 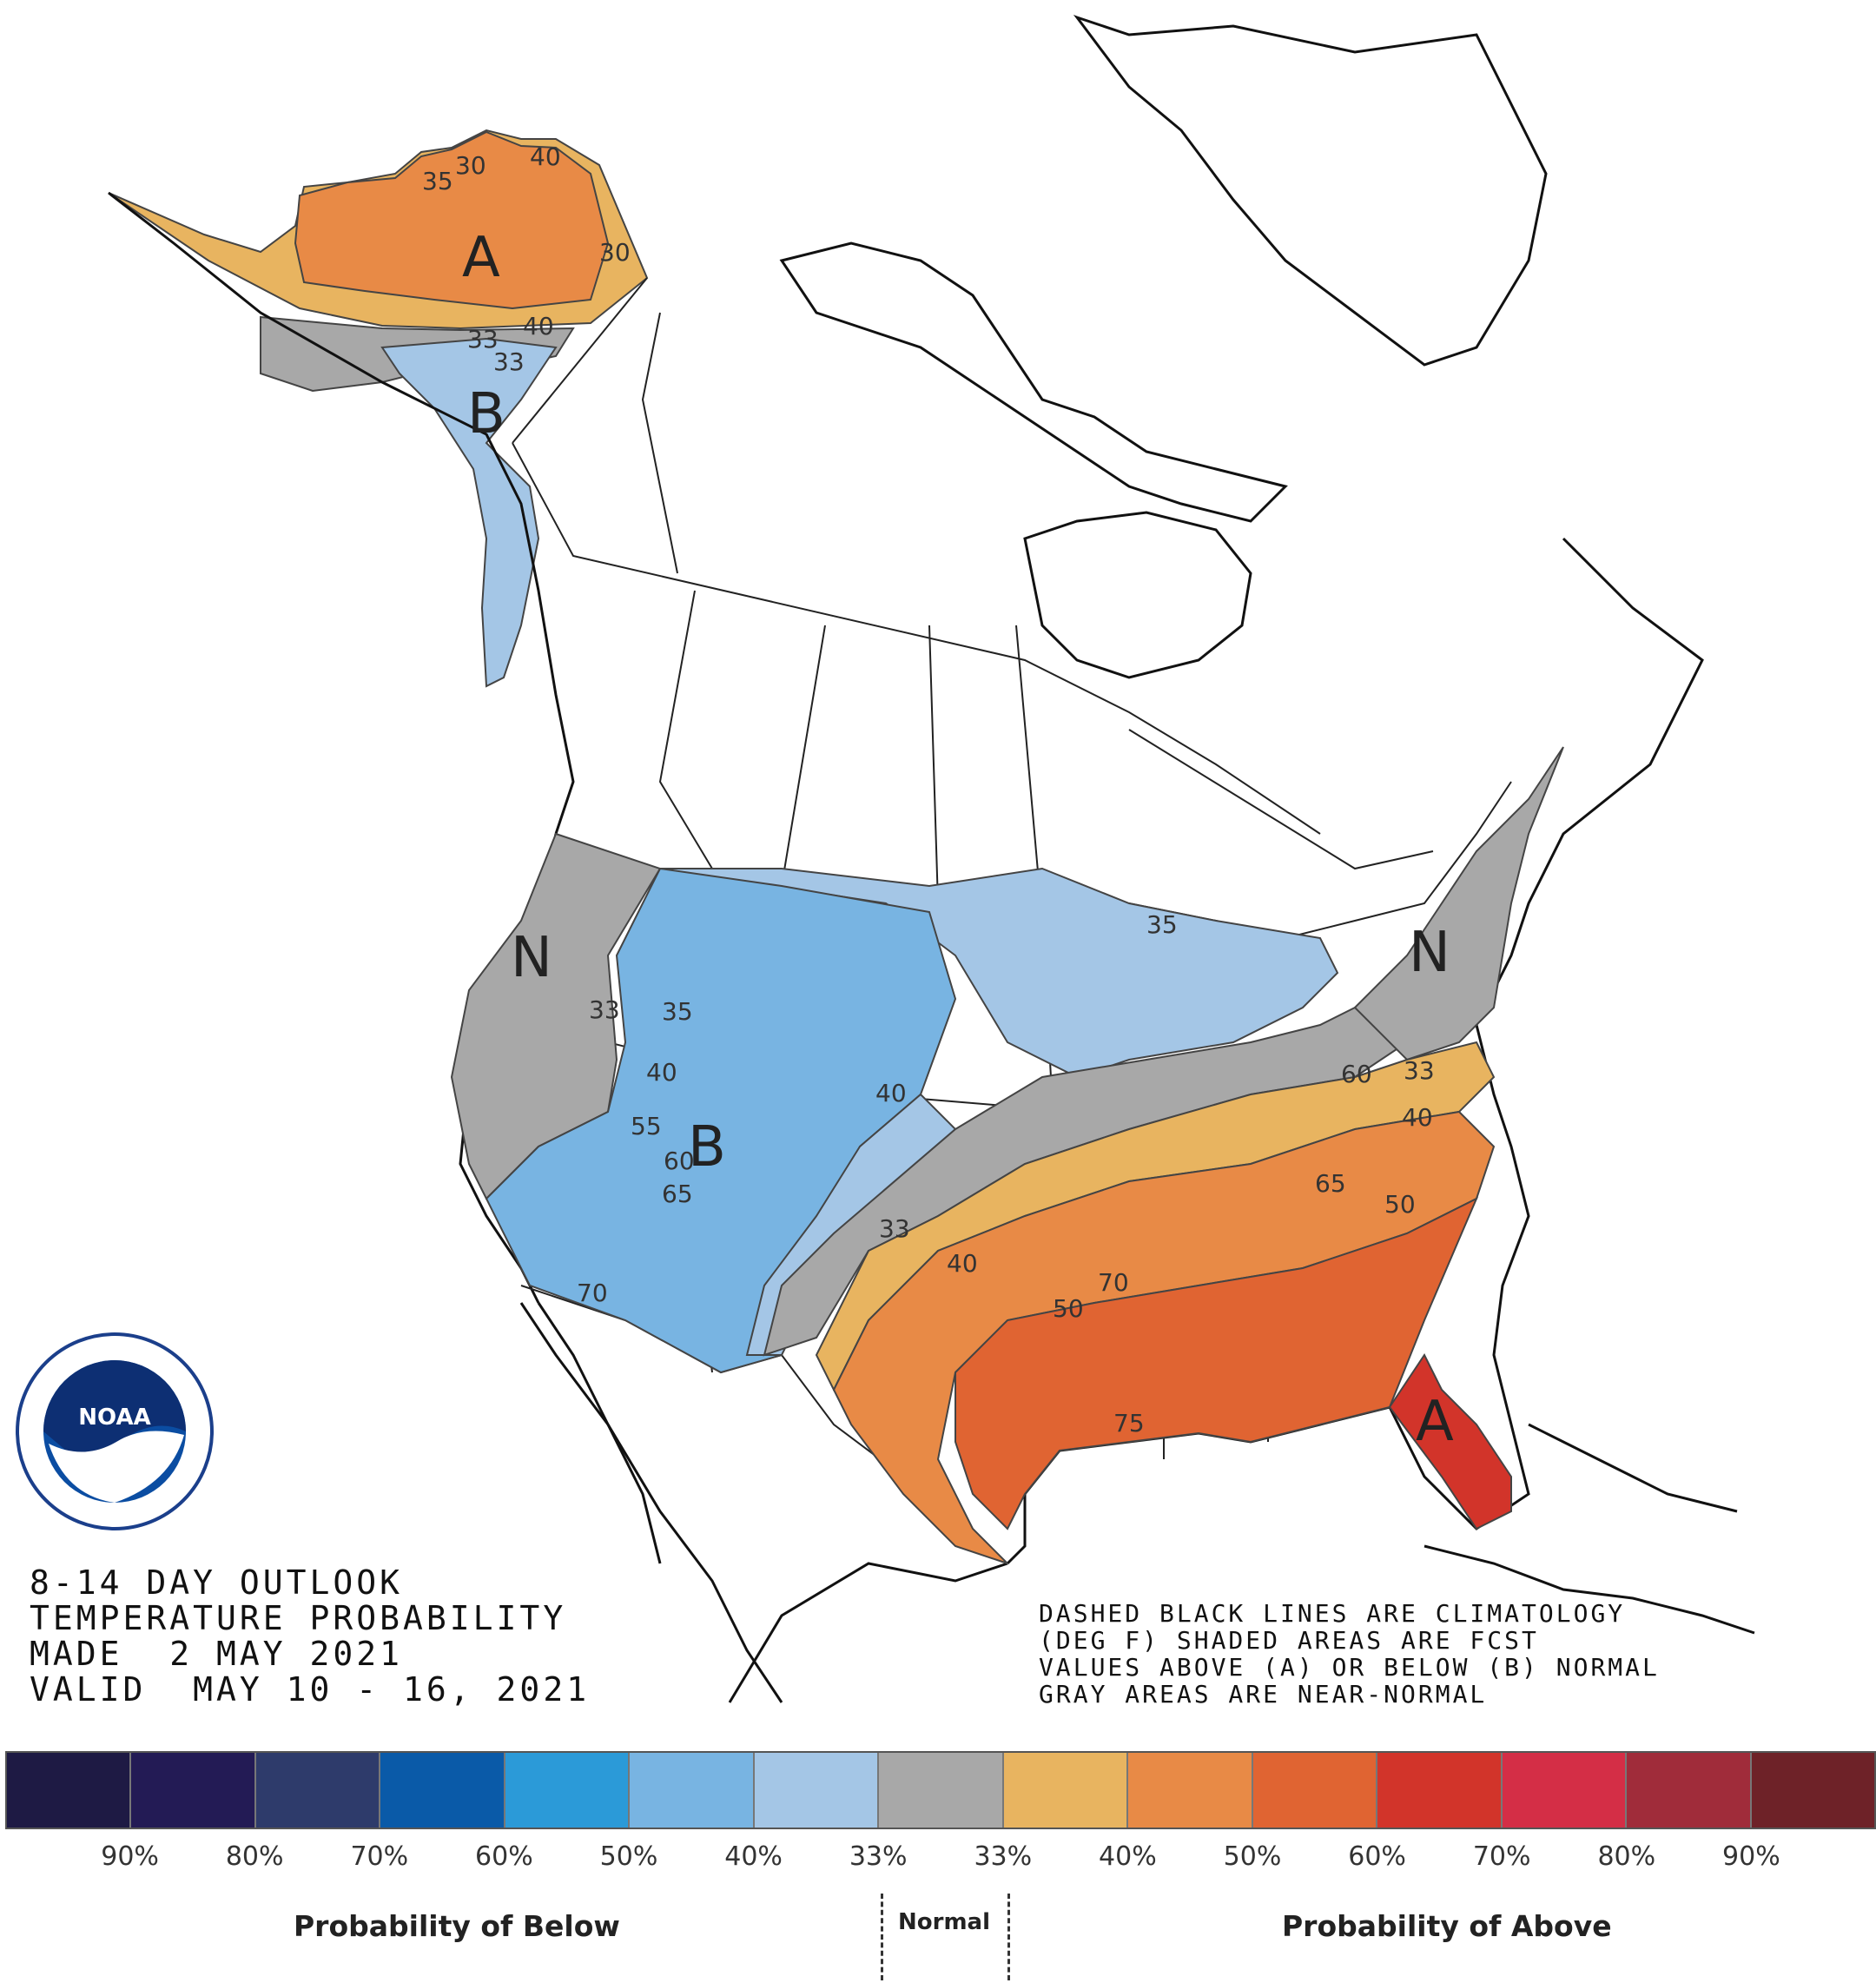 What do you see at coordinates (1263, 1694) in the screenshot?
I see `note-line-4: GRAY AREAS ARE NEAR-NORMAL` at bounding box center [1263, 1694].